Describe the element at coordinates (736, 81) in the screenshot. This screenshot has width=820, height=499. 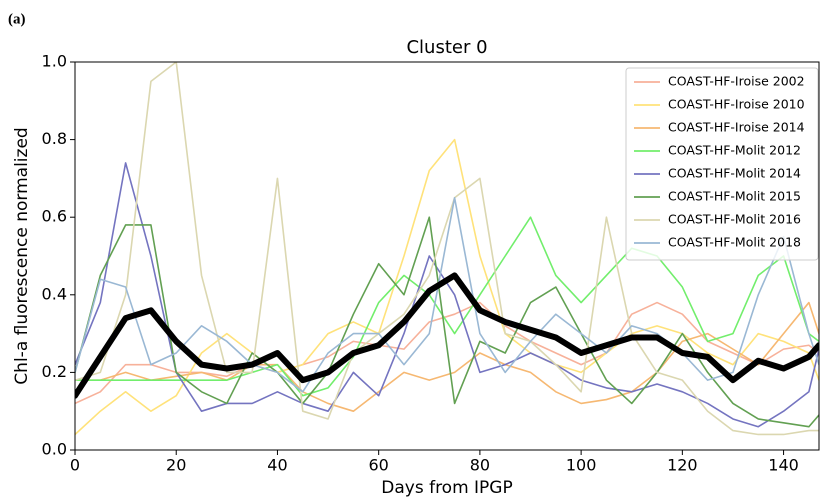
I see `legend-label: COAST-HF-Iroise 2002` at that location.